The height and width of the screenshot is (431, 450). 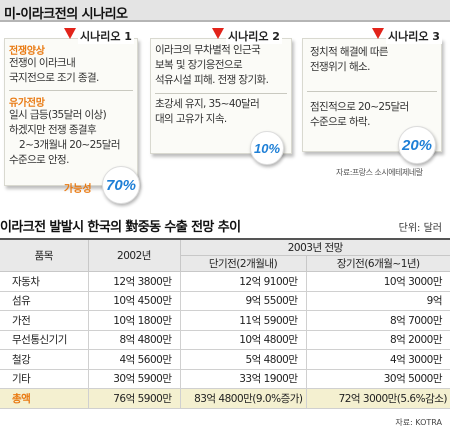 I want to click on scenario-1-card, so click(x=71, y=112).